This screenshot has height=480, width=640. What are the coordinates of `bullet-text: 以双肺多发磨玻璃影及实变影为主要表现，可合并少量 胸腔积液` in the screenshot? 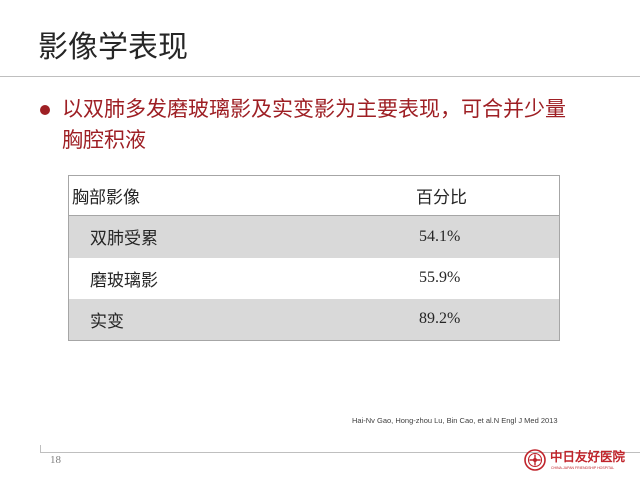 It's located at (342, 125).